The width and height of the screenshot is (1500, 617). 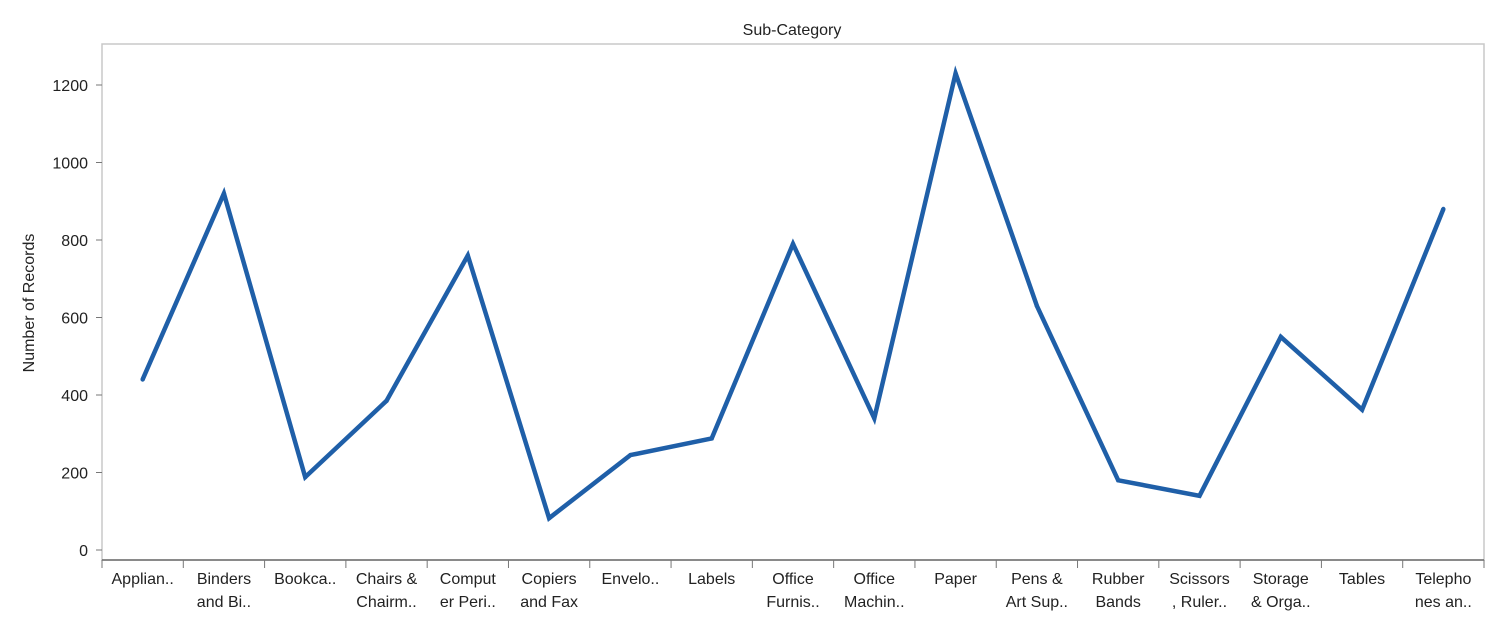 I want to click on x-tick-label: Copiers and Fax, so click(x=549, y=591).